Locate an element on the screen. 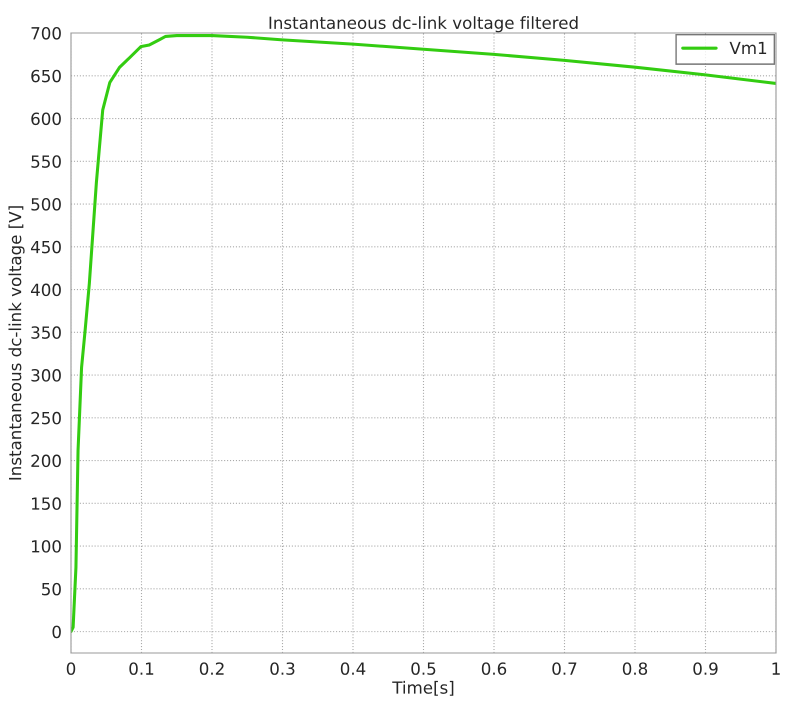 The image size is (788, 706). x-tick-label: 0.3 is located at coordinates (282, 668).